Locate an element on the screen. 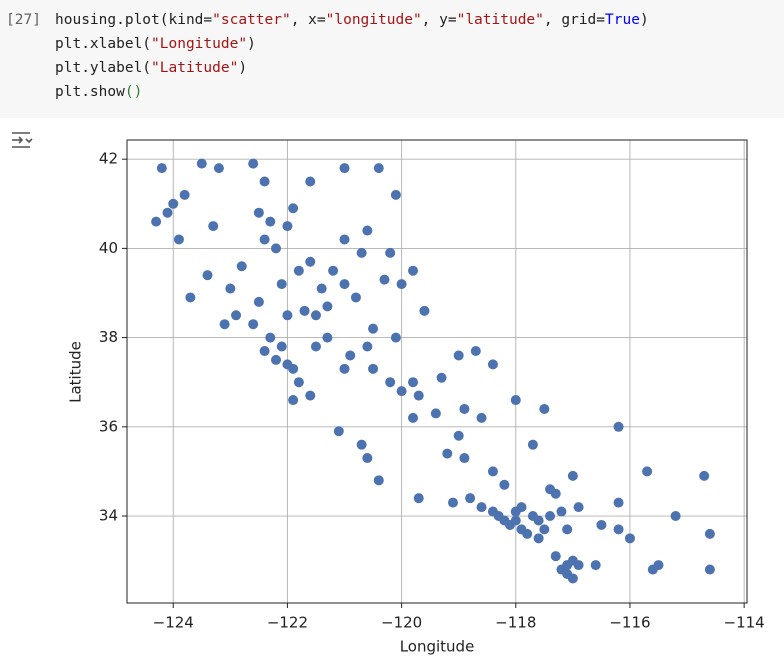 The image size is (784, 664). y-tick-label: 40 is located at coordinates (108, 248).